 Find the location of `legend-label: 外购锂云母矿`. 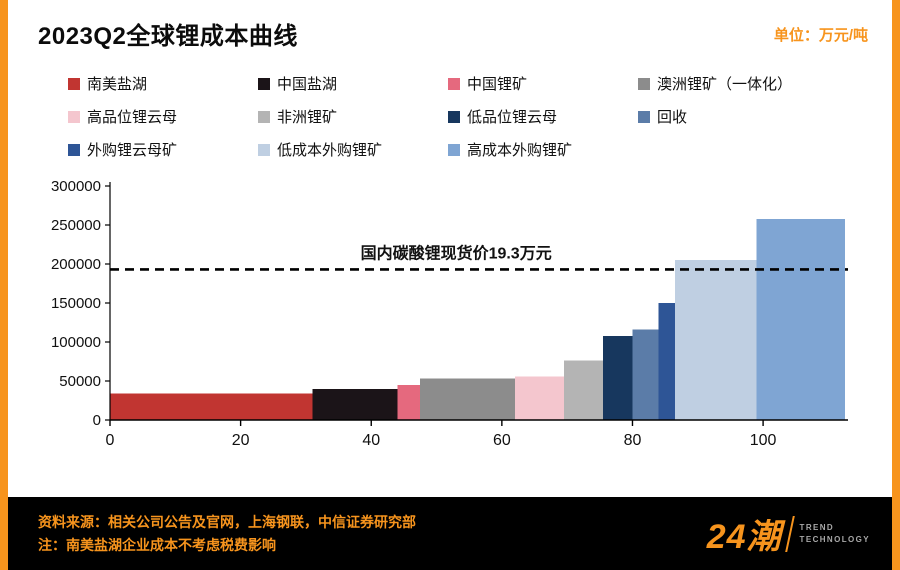

legend-label: 外购锂云母矿 is located at coordinates (132, 150).